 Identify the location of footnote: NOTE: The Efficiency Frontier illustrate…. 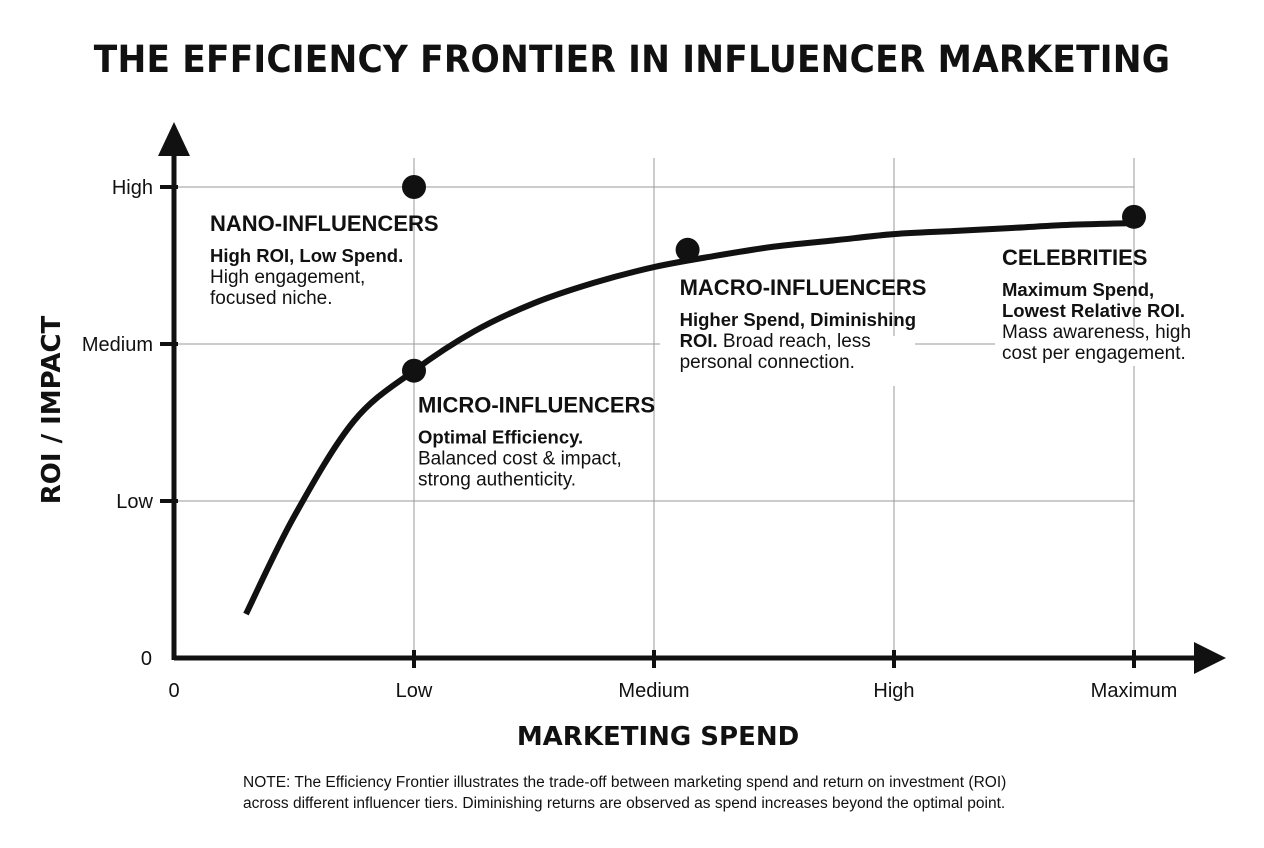
(693, 793).